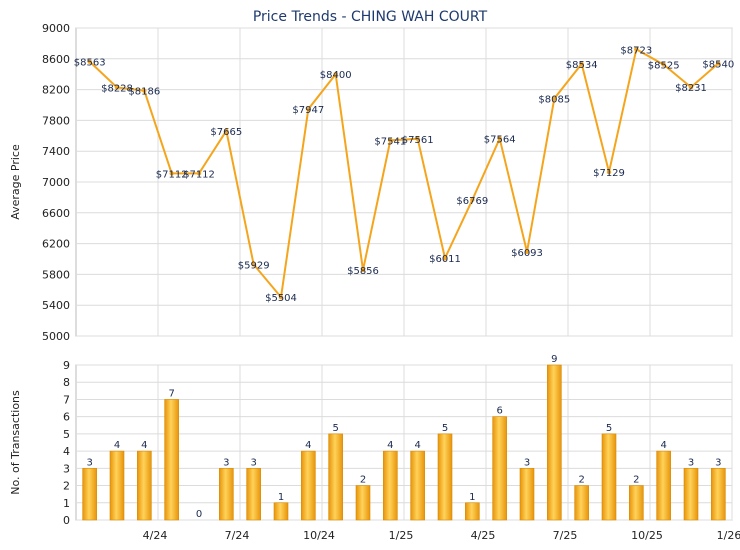  Describe the element at coordinates (66, 520) in the screenshot. I see `transactions-y-tick-label: 0` at that location.